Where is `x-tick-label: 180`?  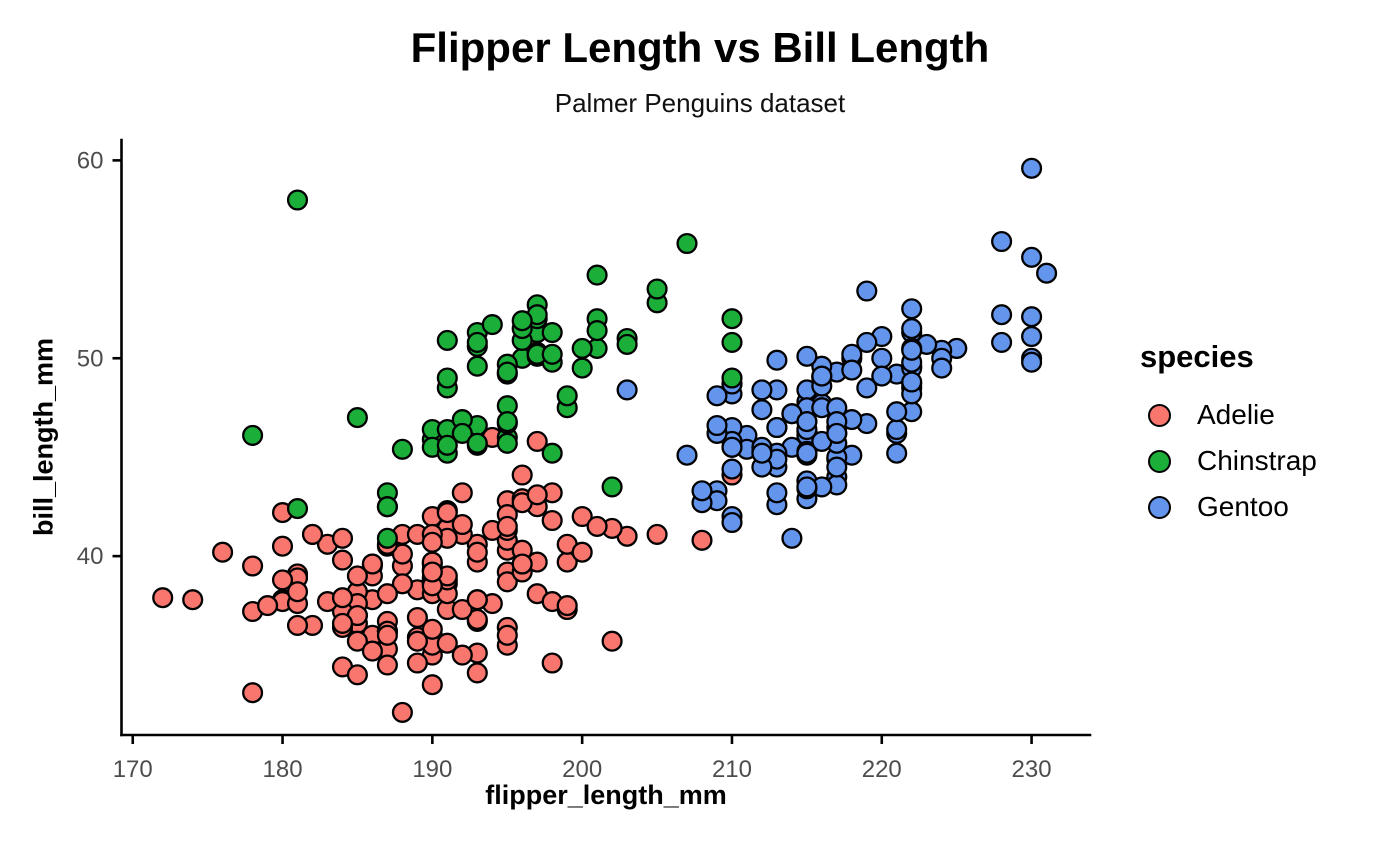 x-tick-label: 180 is located at coordinates (283, 769).